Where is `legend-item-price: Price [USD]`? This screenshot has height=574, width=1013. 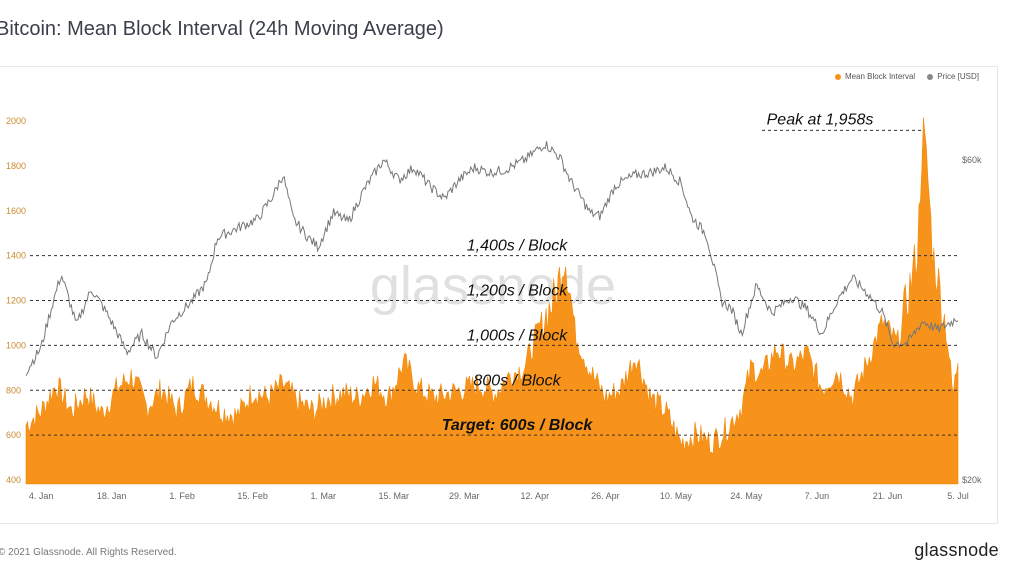 legend-item-price: Price [USD] is located at coordinates (953, 76).